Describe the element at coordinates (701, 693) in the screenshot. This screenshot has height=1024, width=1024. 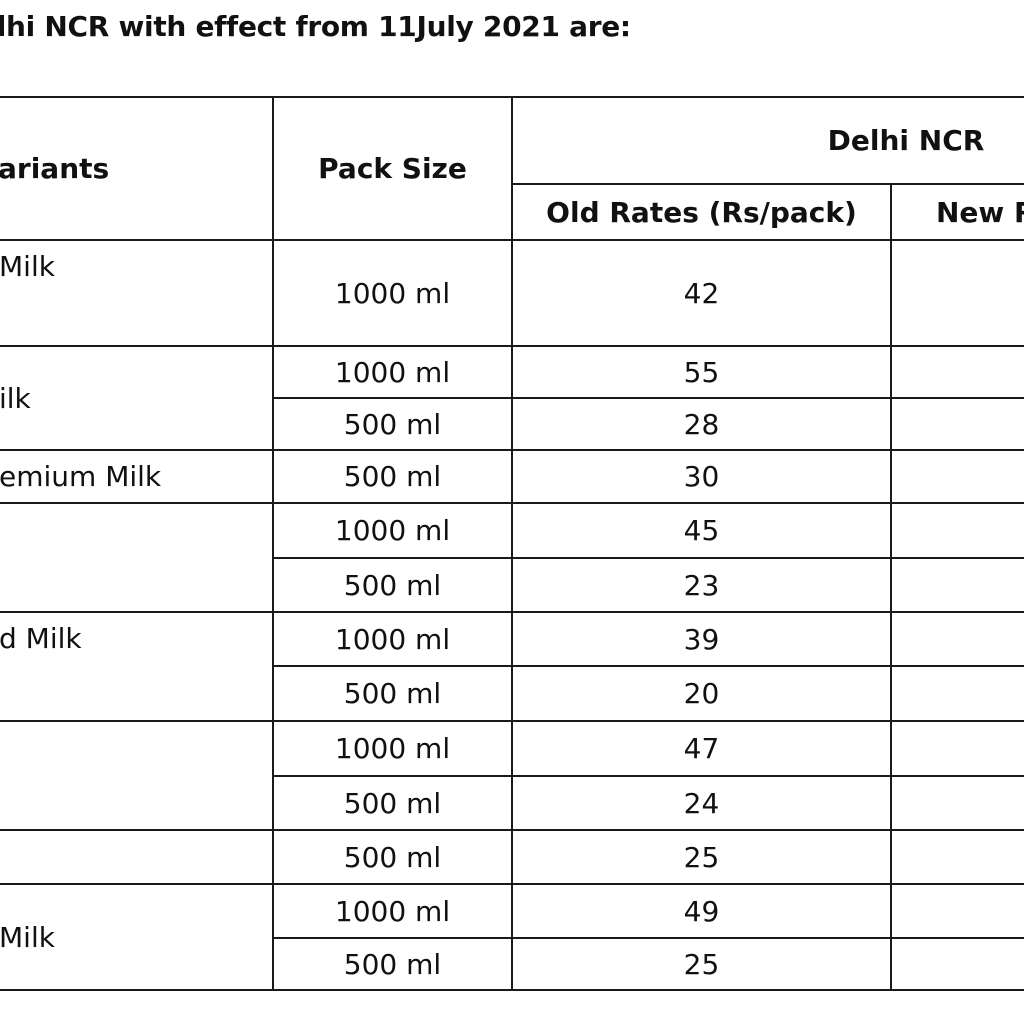
I see `old-rate-cell: 20` at that location.